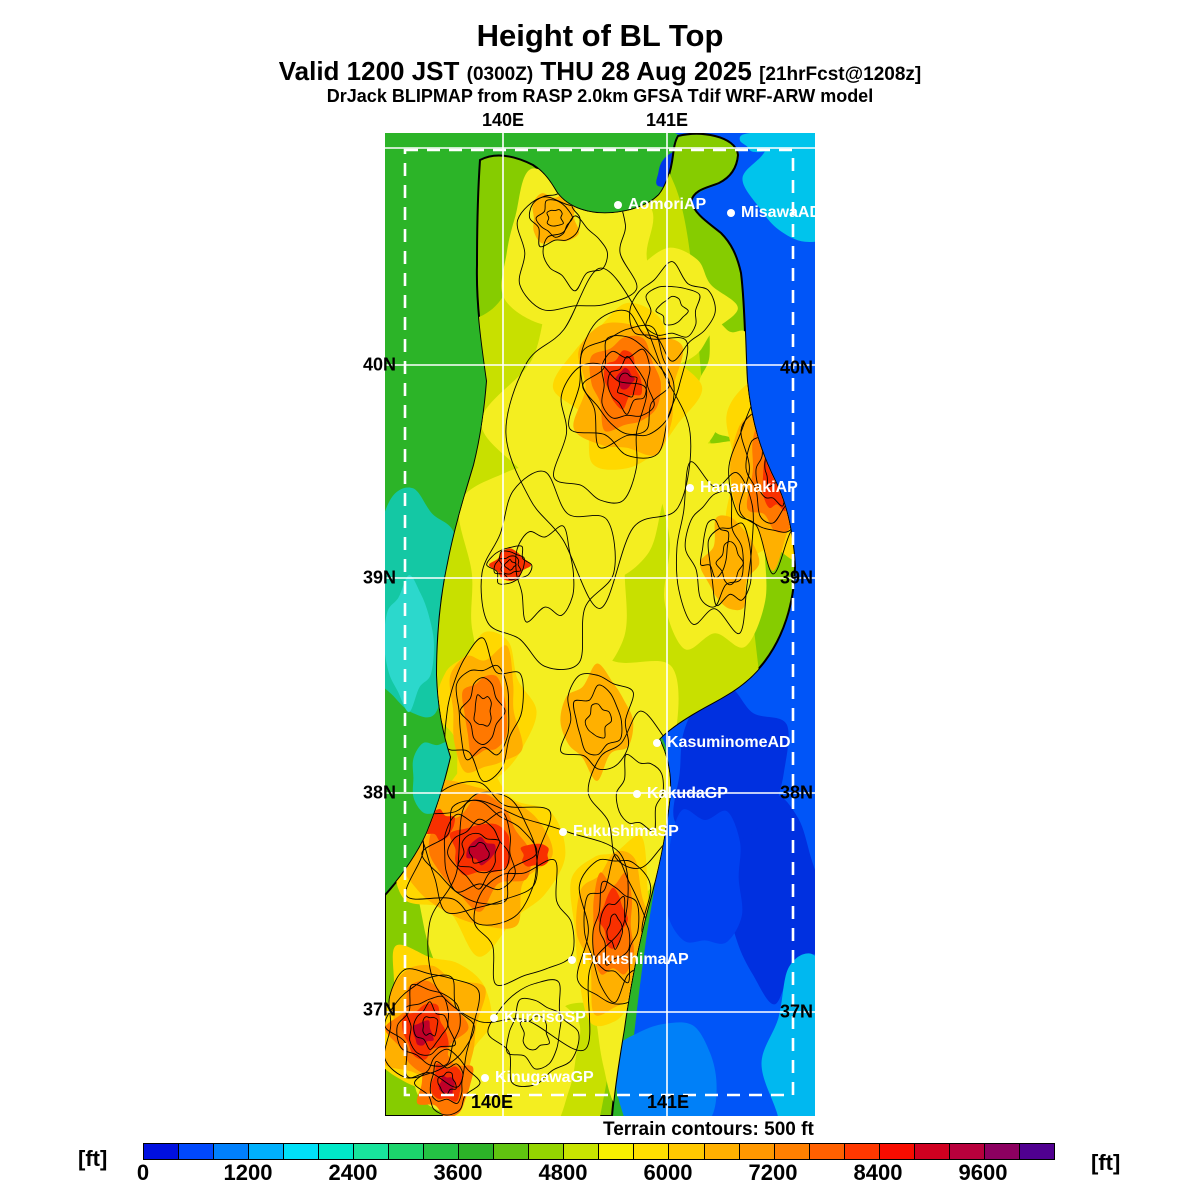  I want to click on lat-label-left: 38N, so click(380, 792).